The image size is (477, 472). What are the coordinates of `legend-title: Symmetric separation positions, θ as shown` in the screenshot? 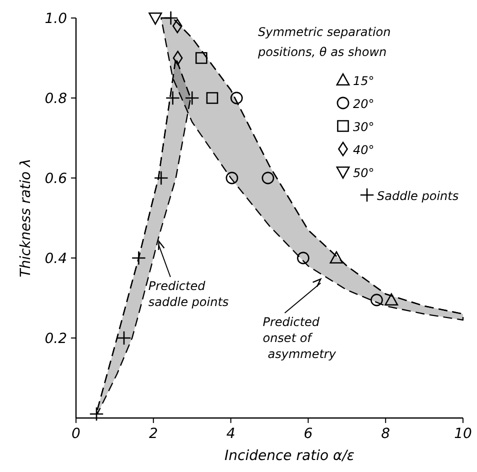 It's located at (324, 42).